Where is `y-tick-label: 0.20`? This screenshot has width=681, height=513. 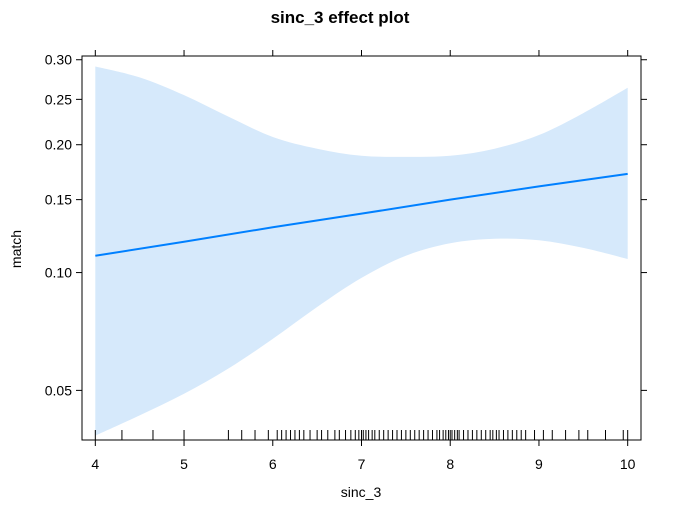
y-tick-label: 0.20 is located at coordinates (58, 145).